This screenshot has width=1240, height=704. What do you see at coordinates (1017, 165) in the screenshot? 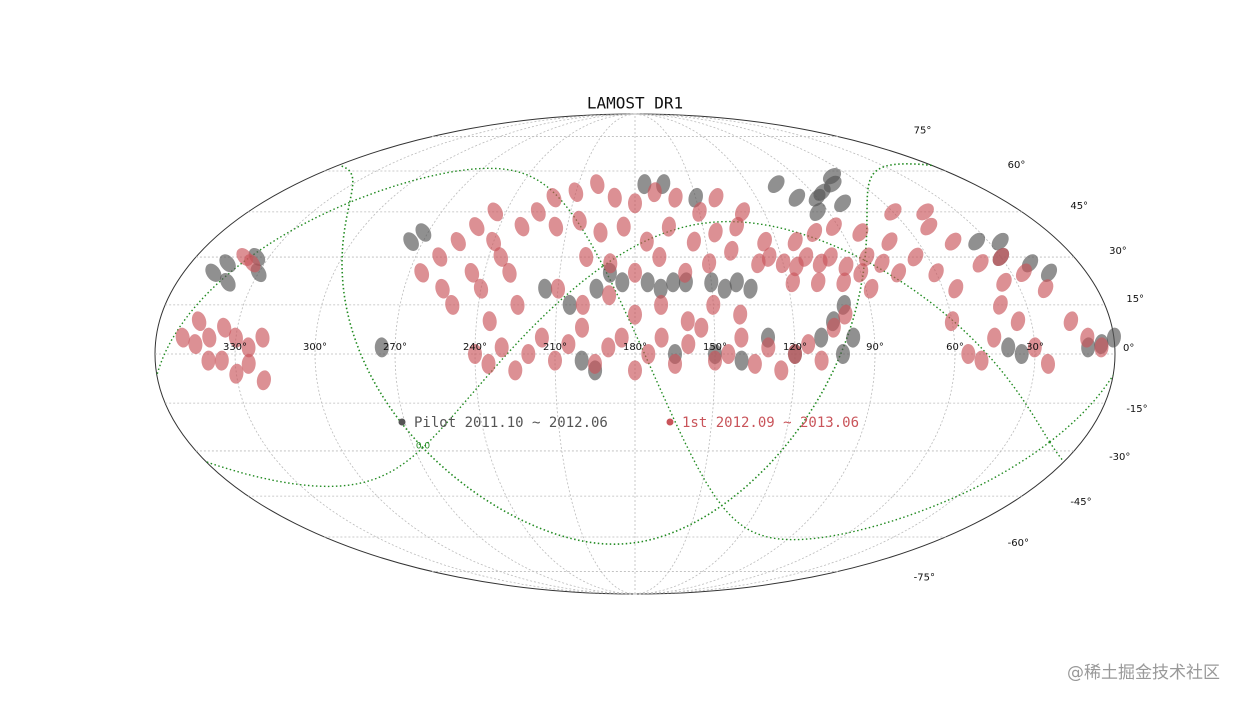
I see `y-tick-label: 60°` at bounding box center [1017, 165].